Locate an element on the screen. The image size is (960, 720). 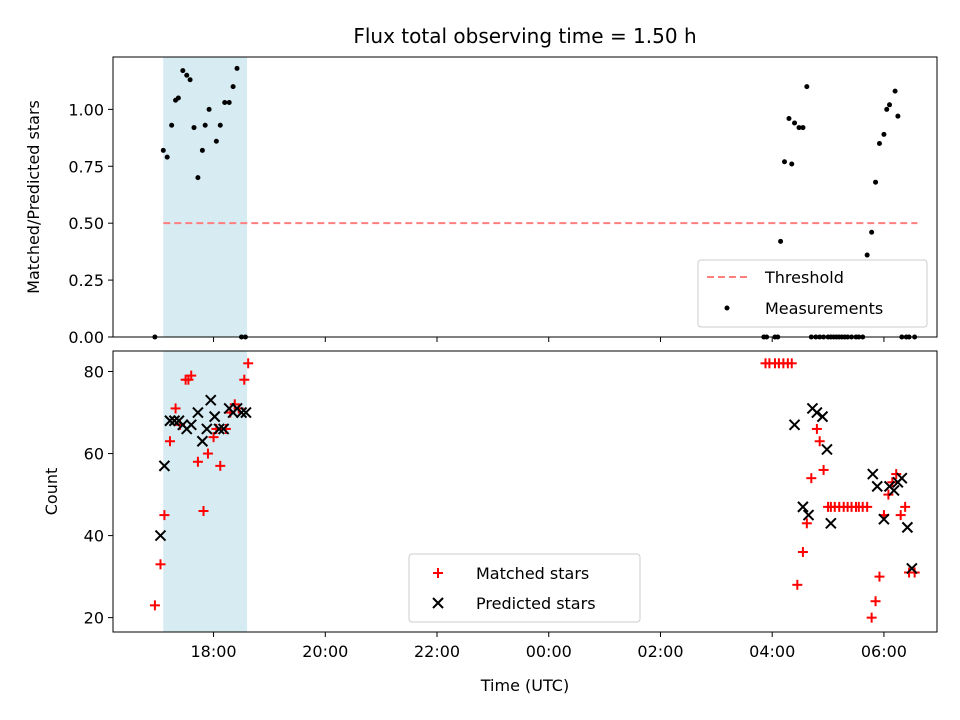
bottom-y-ticks: 20 40 60 80 is located at coordinates (98, 495).